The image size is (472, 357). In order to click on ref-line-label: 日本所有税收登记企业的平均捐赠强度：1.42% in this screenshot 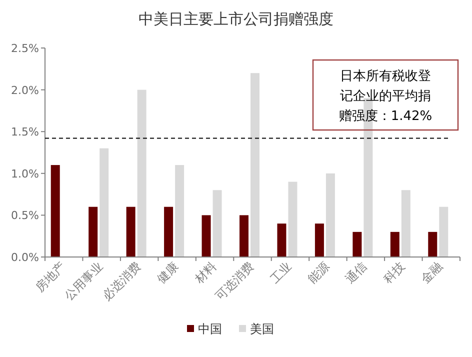, I will do `click(385, 96)`.